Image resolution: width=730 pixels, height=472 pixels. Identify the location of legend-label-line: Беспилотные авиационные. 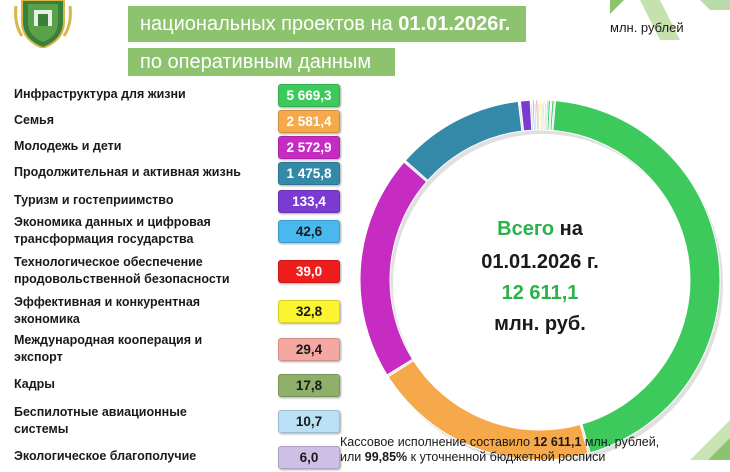
(100, 412).